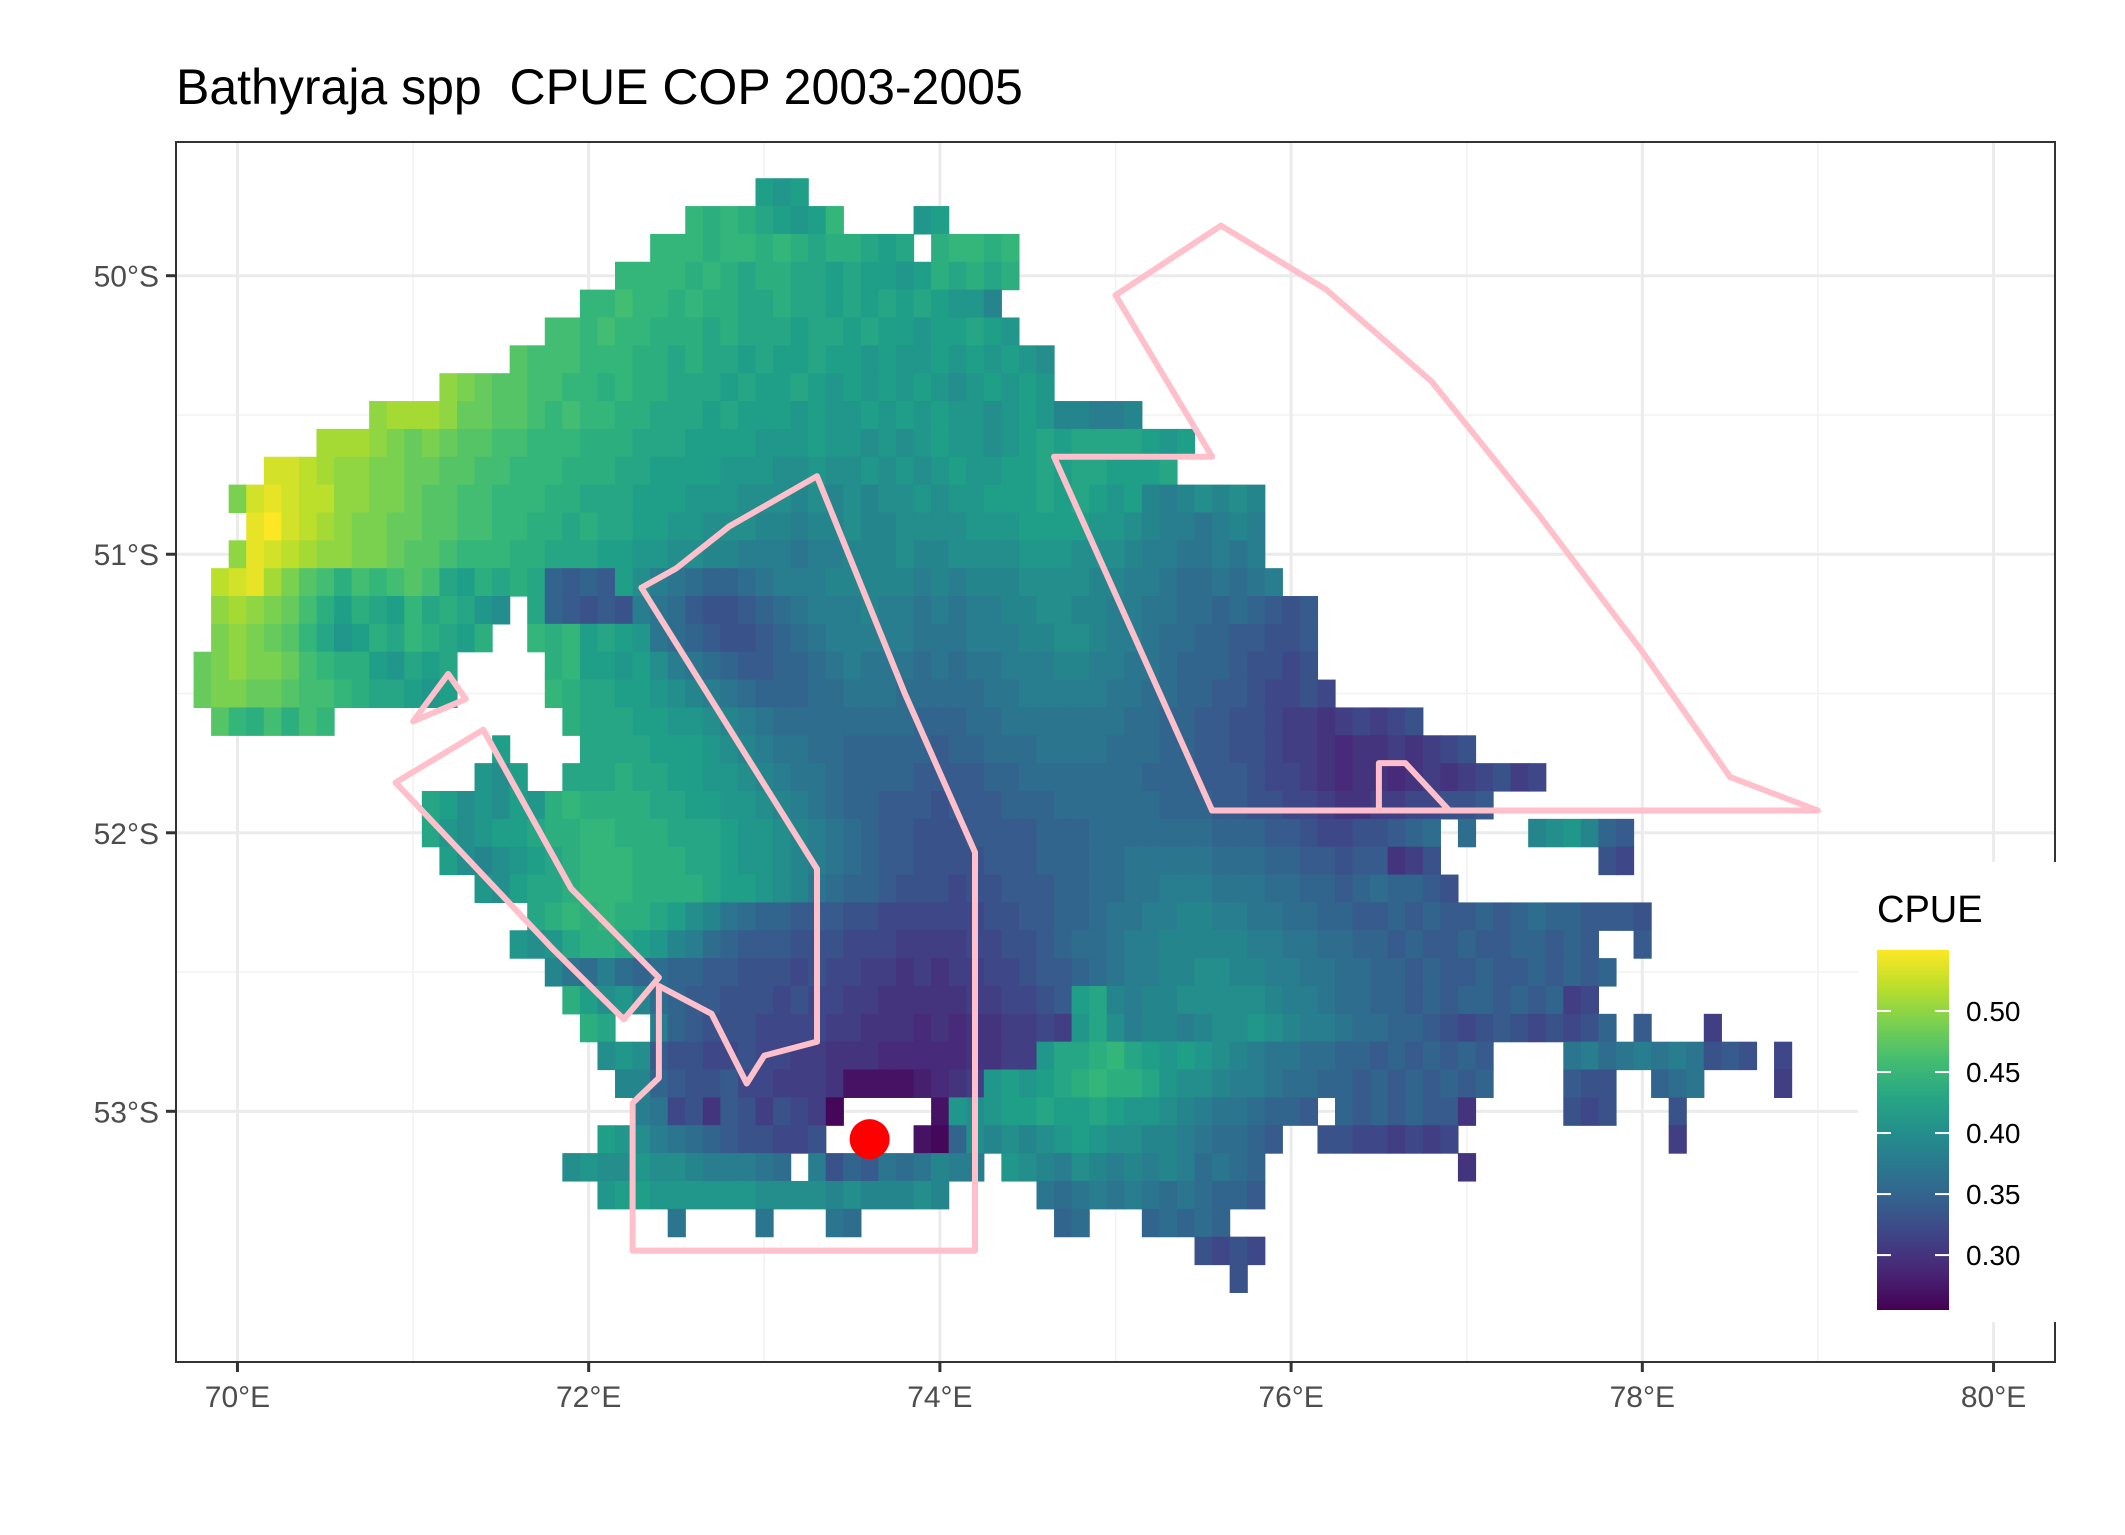 This screenshot has height=1535, width=2125. Describe the element at coordinates (1290, 1397) in the screenshot. I see `x-tick-label: 76°E` at that location.